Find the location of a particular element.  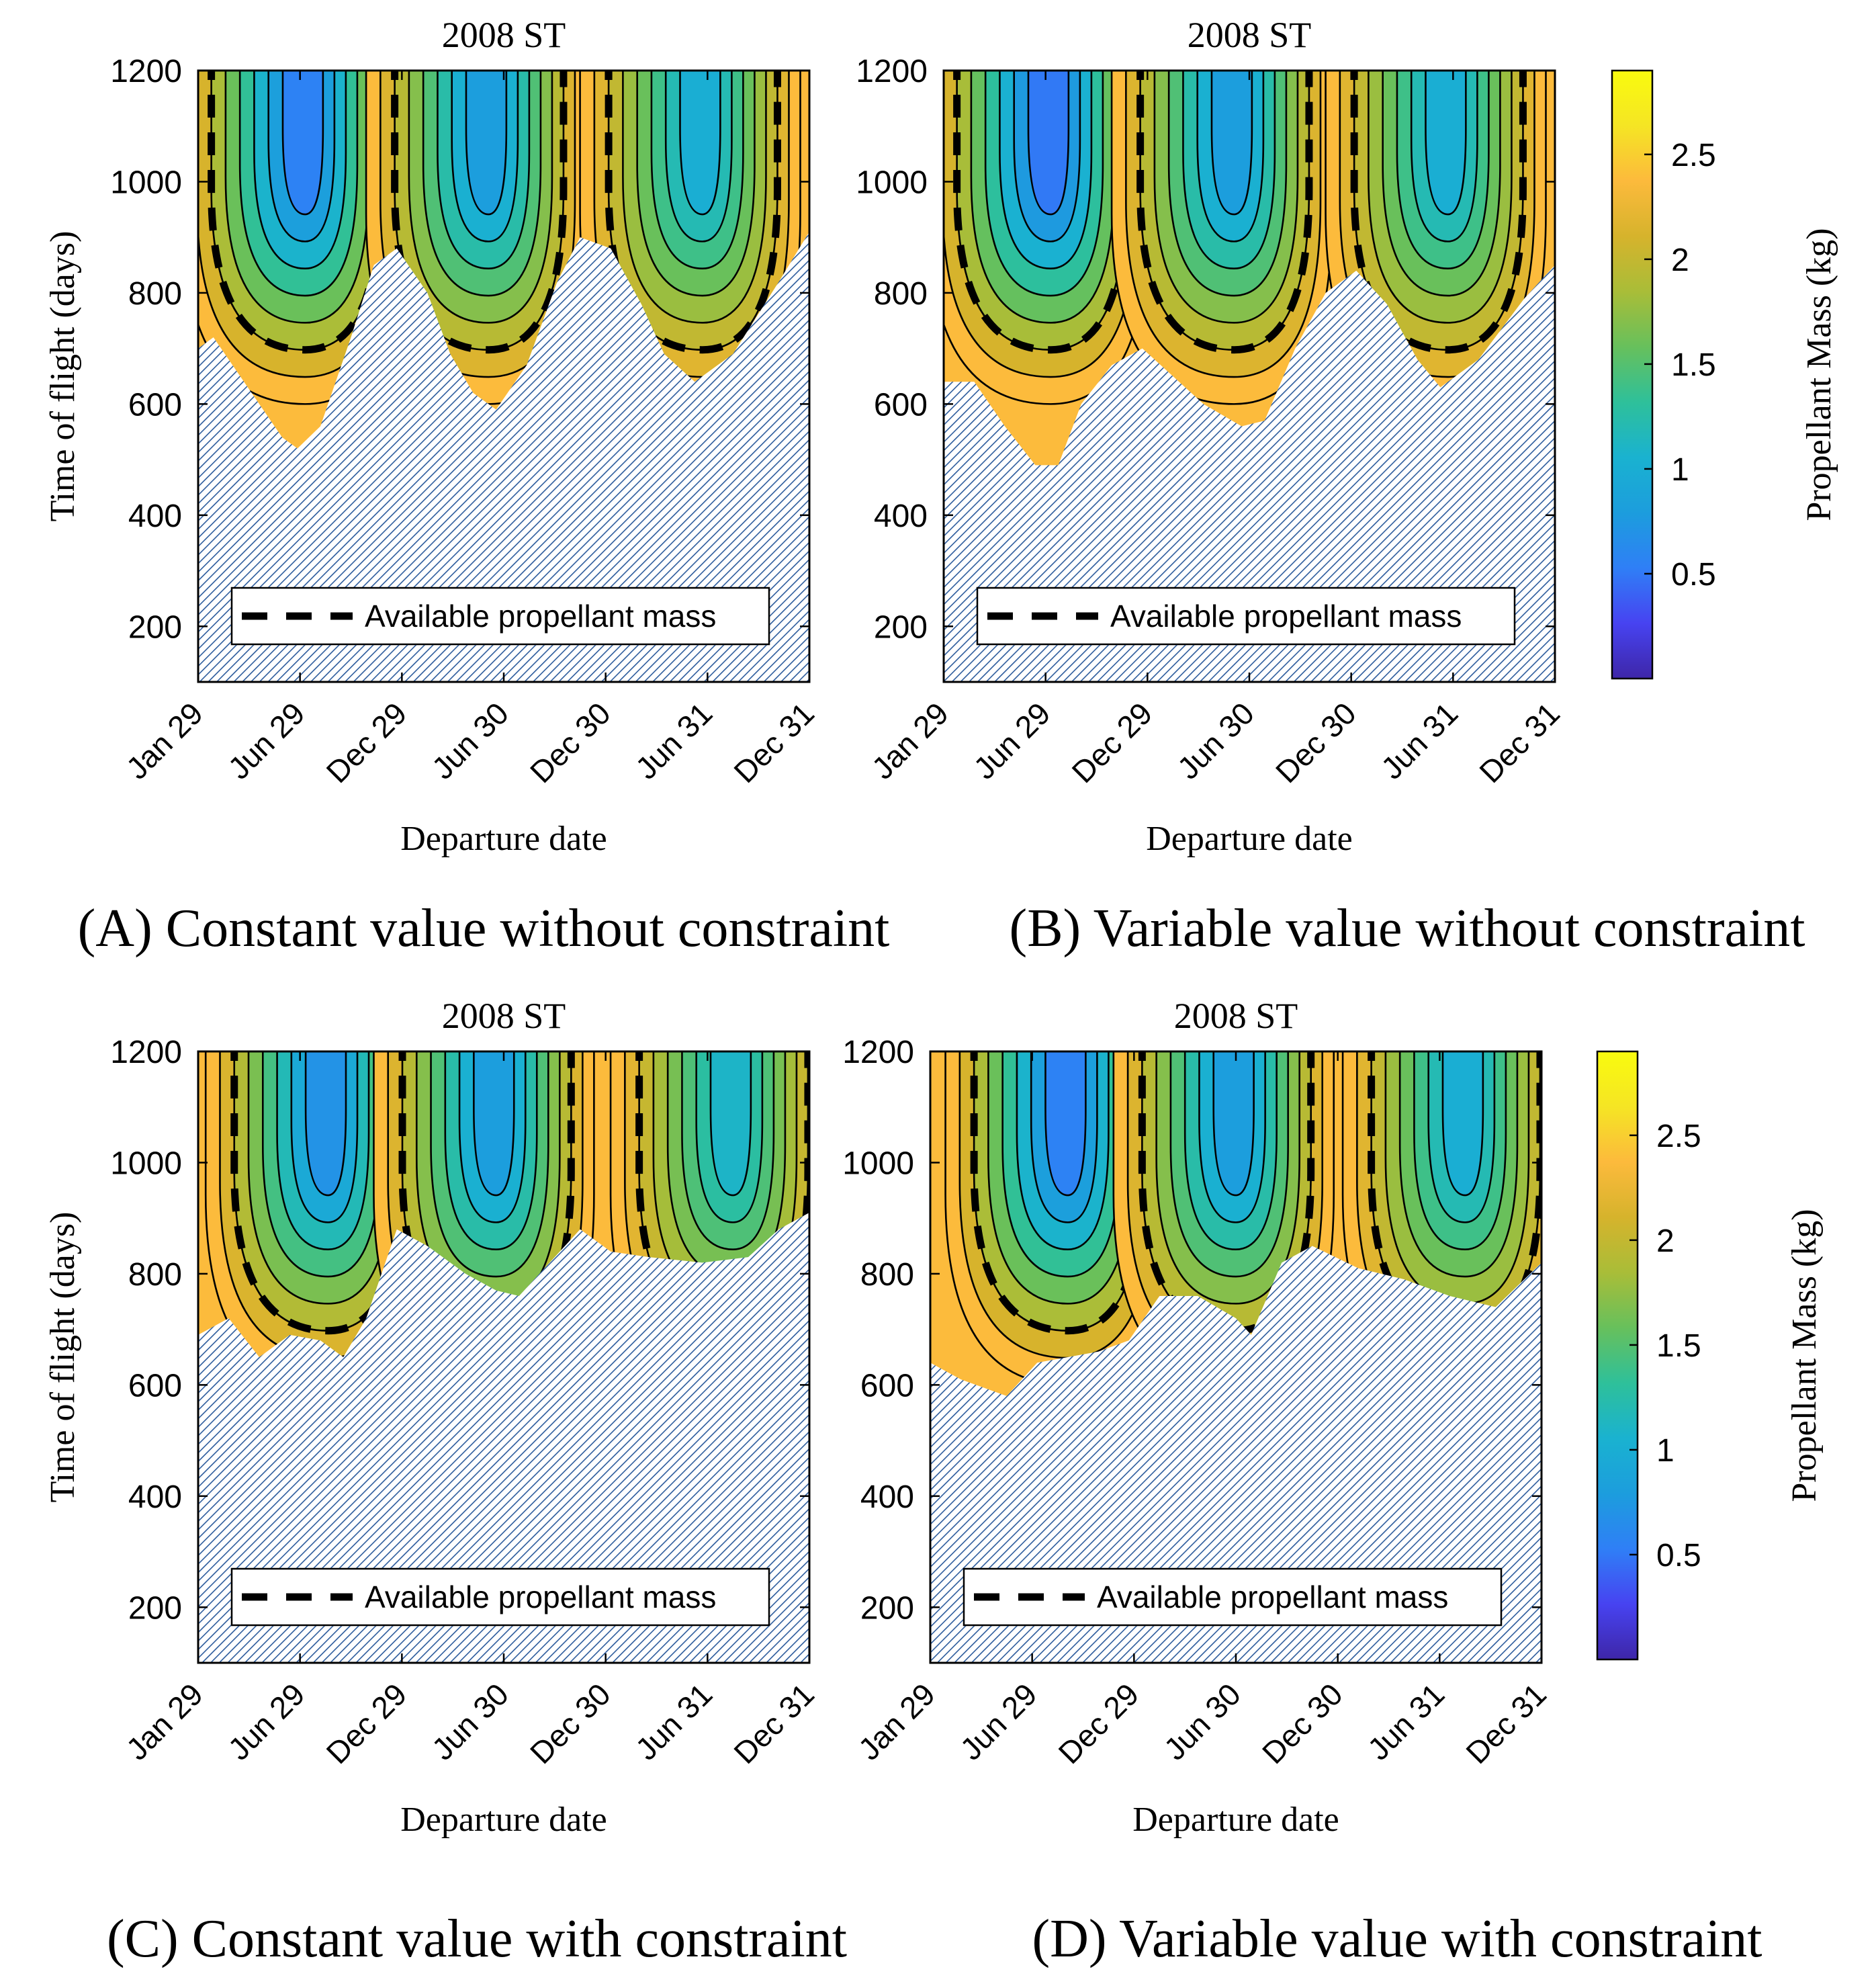

caption-d: (D) Variable value with constraint is located at coordinates (1397, 1939).